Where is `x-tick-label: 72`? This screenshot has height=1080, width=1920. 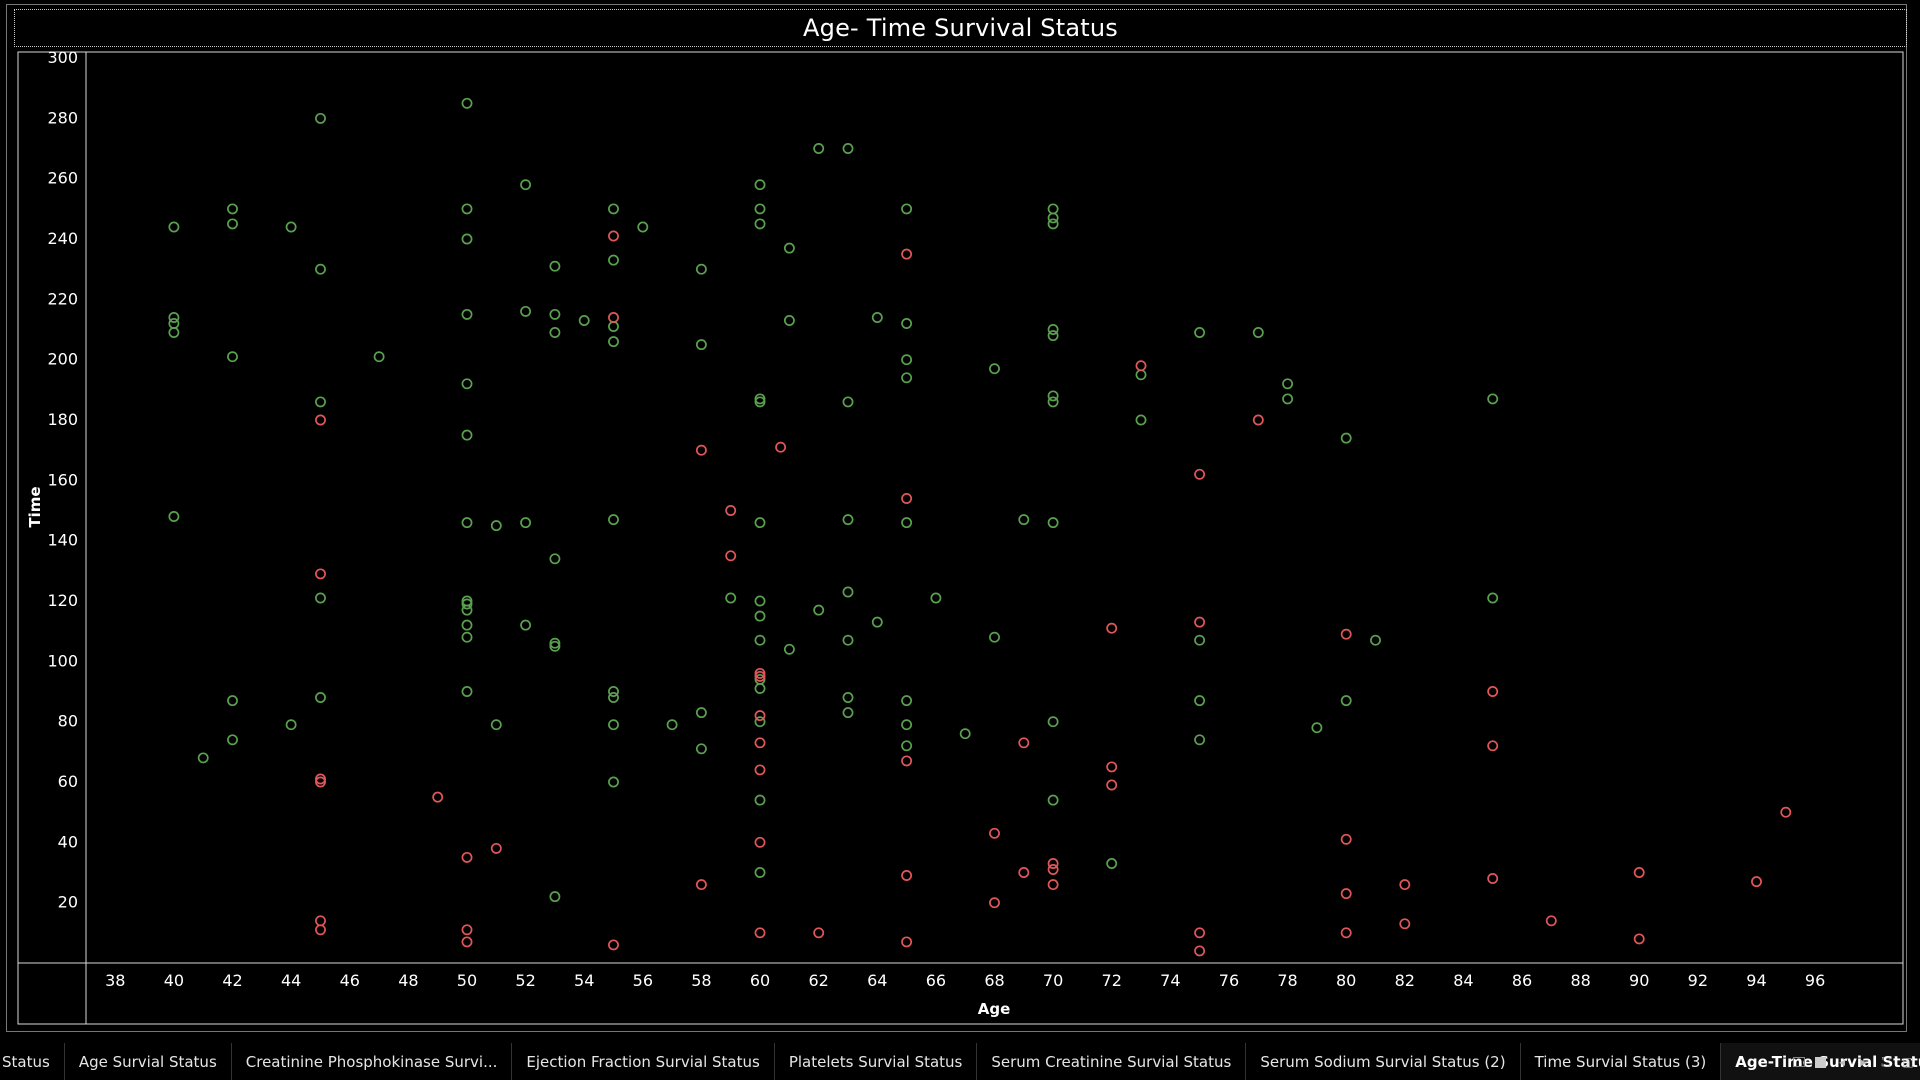
x-tick-label: 72 is located at coordinates (1112, 980).